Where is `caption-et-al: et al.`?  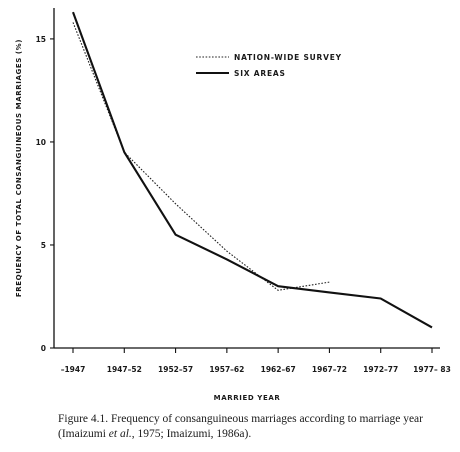 caption-et-al: et al. is located at coordinates (120, 434).